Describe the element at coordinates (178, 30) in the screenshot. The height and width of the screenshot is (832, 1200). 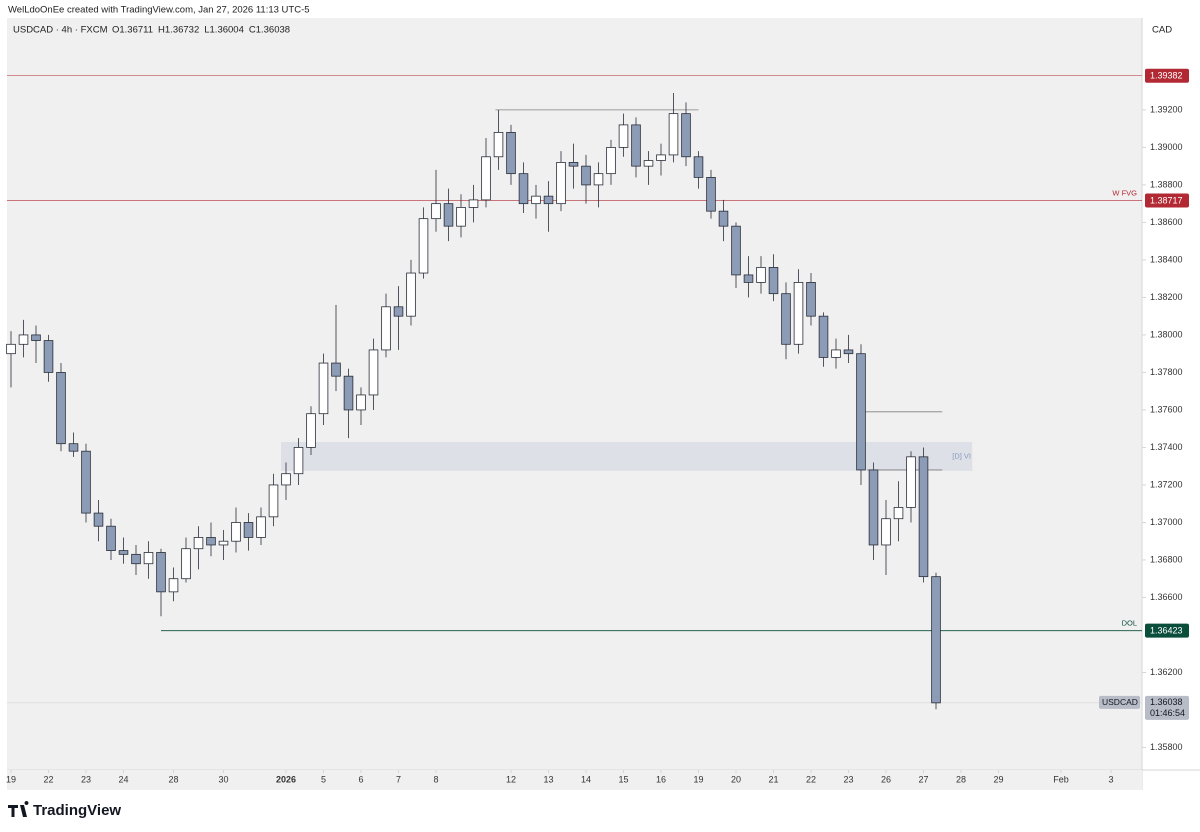
I see `ohlc-readout: H1.36732` at that location.